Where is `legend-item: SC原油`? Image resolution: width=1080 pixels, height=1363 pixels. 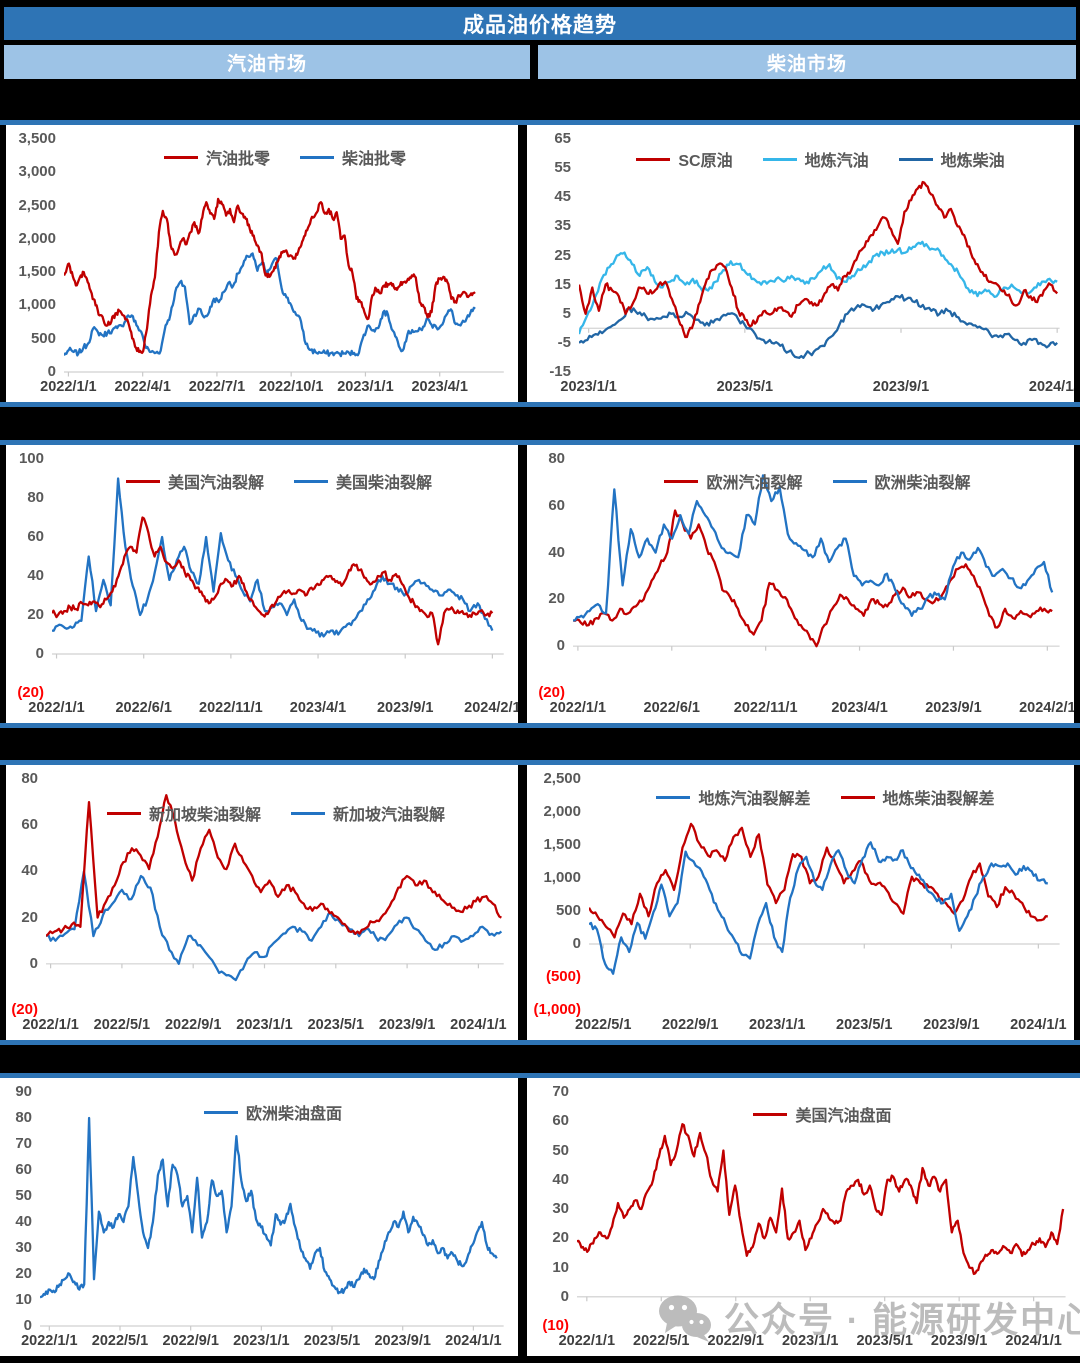
legend-item: SC原油 is located at coordinates (684, 159).